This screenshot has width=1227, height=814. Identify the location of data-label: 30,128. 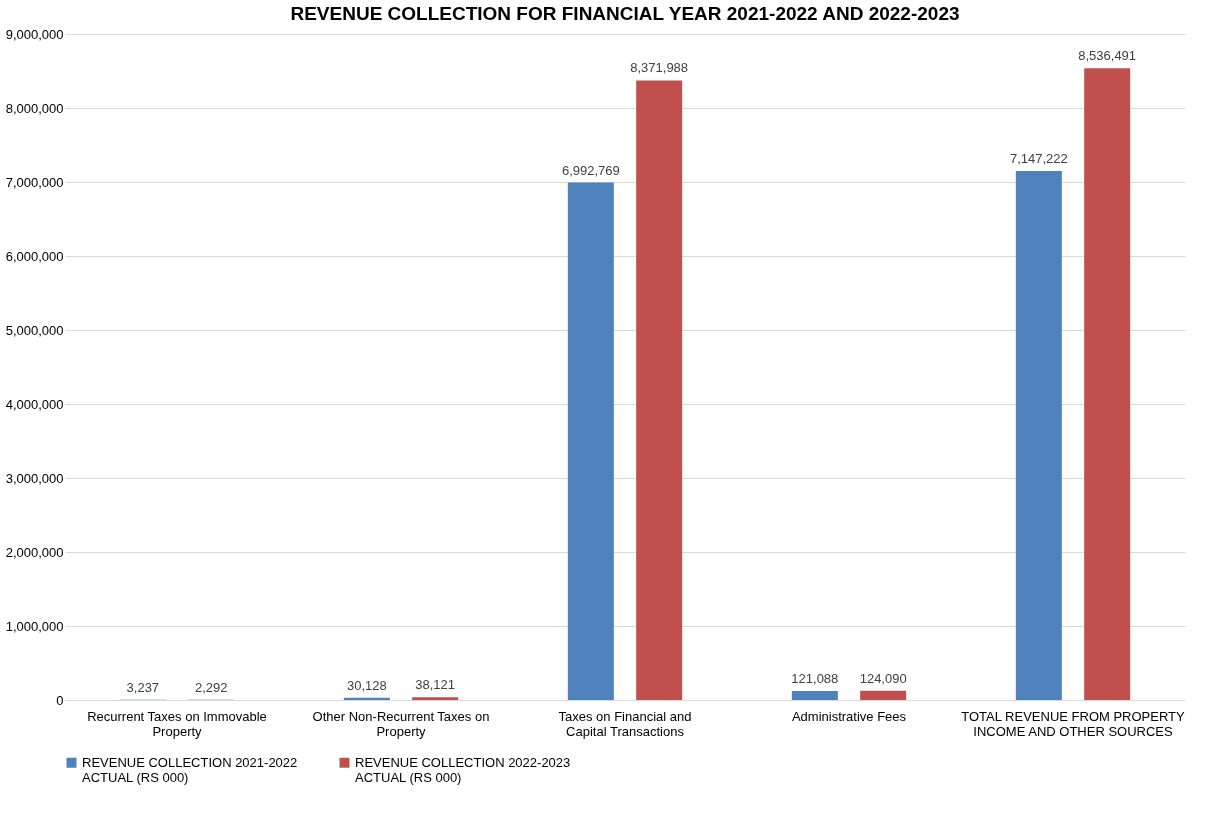
(366, 685).